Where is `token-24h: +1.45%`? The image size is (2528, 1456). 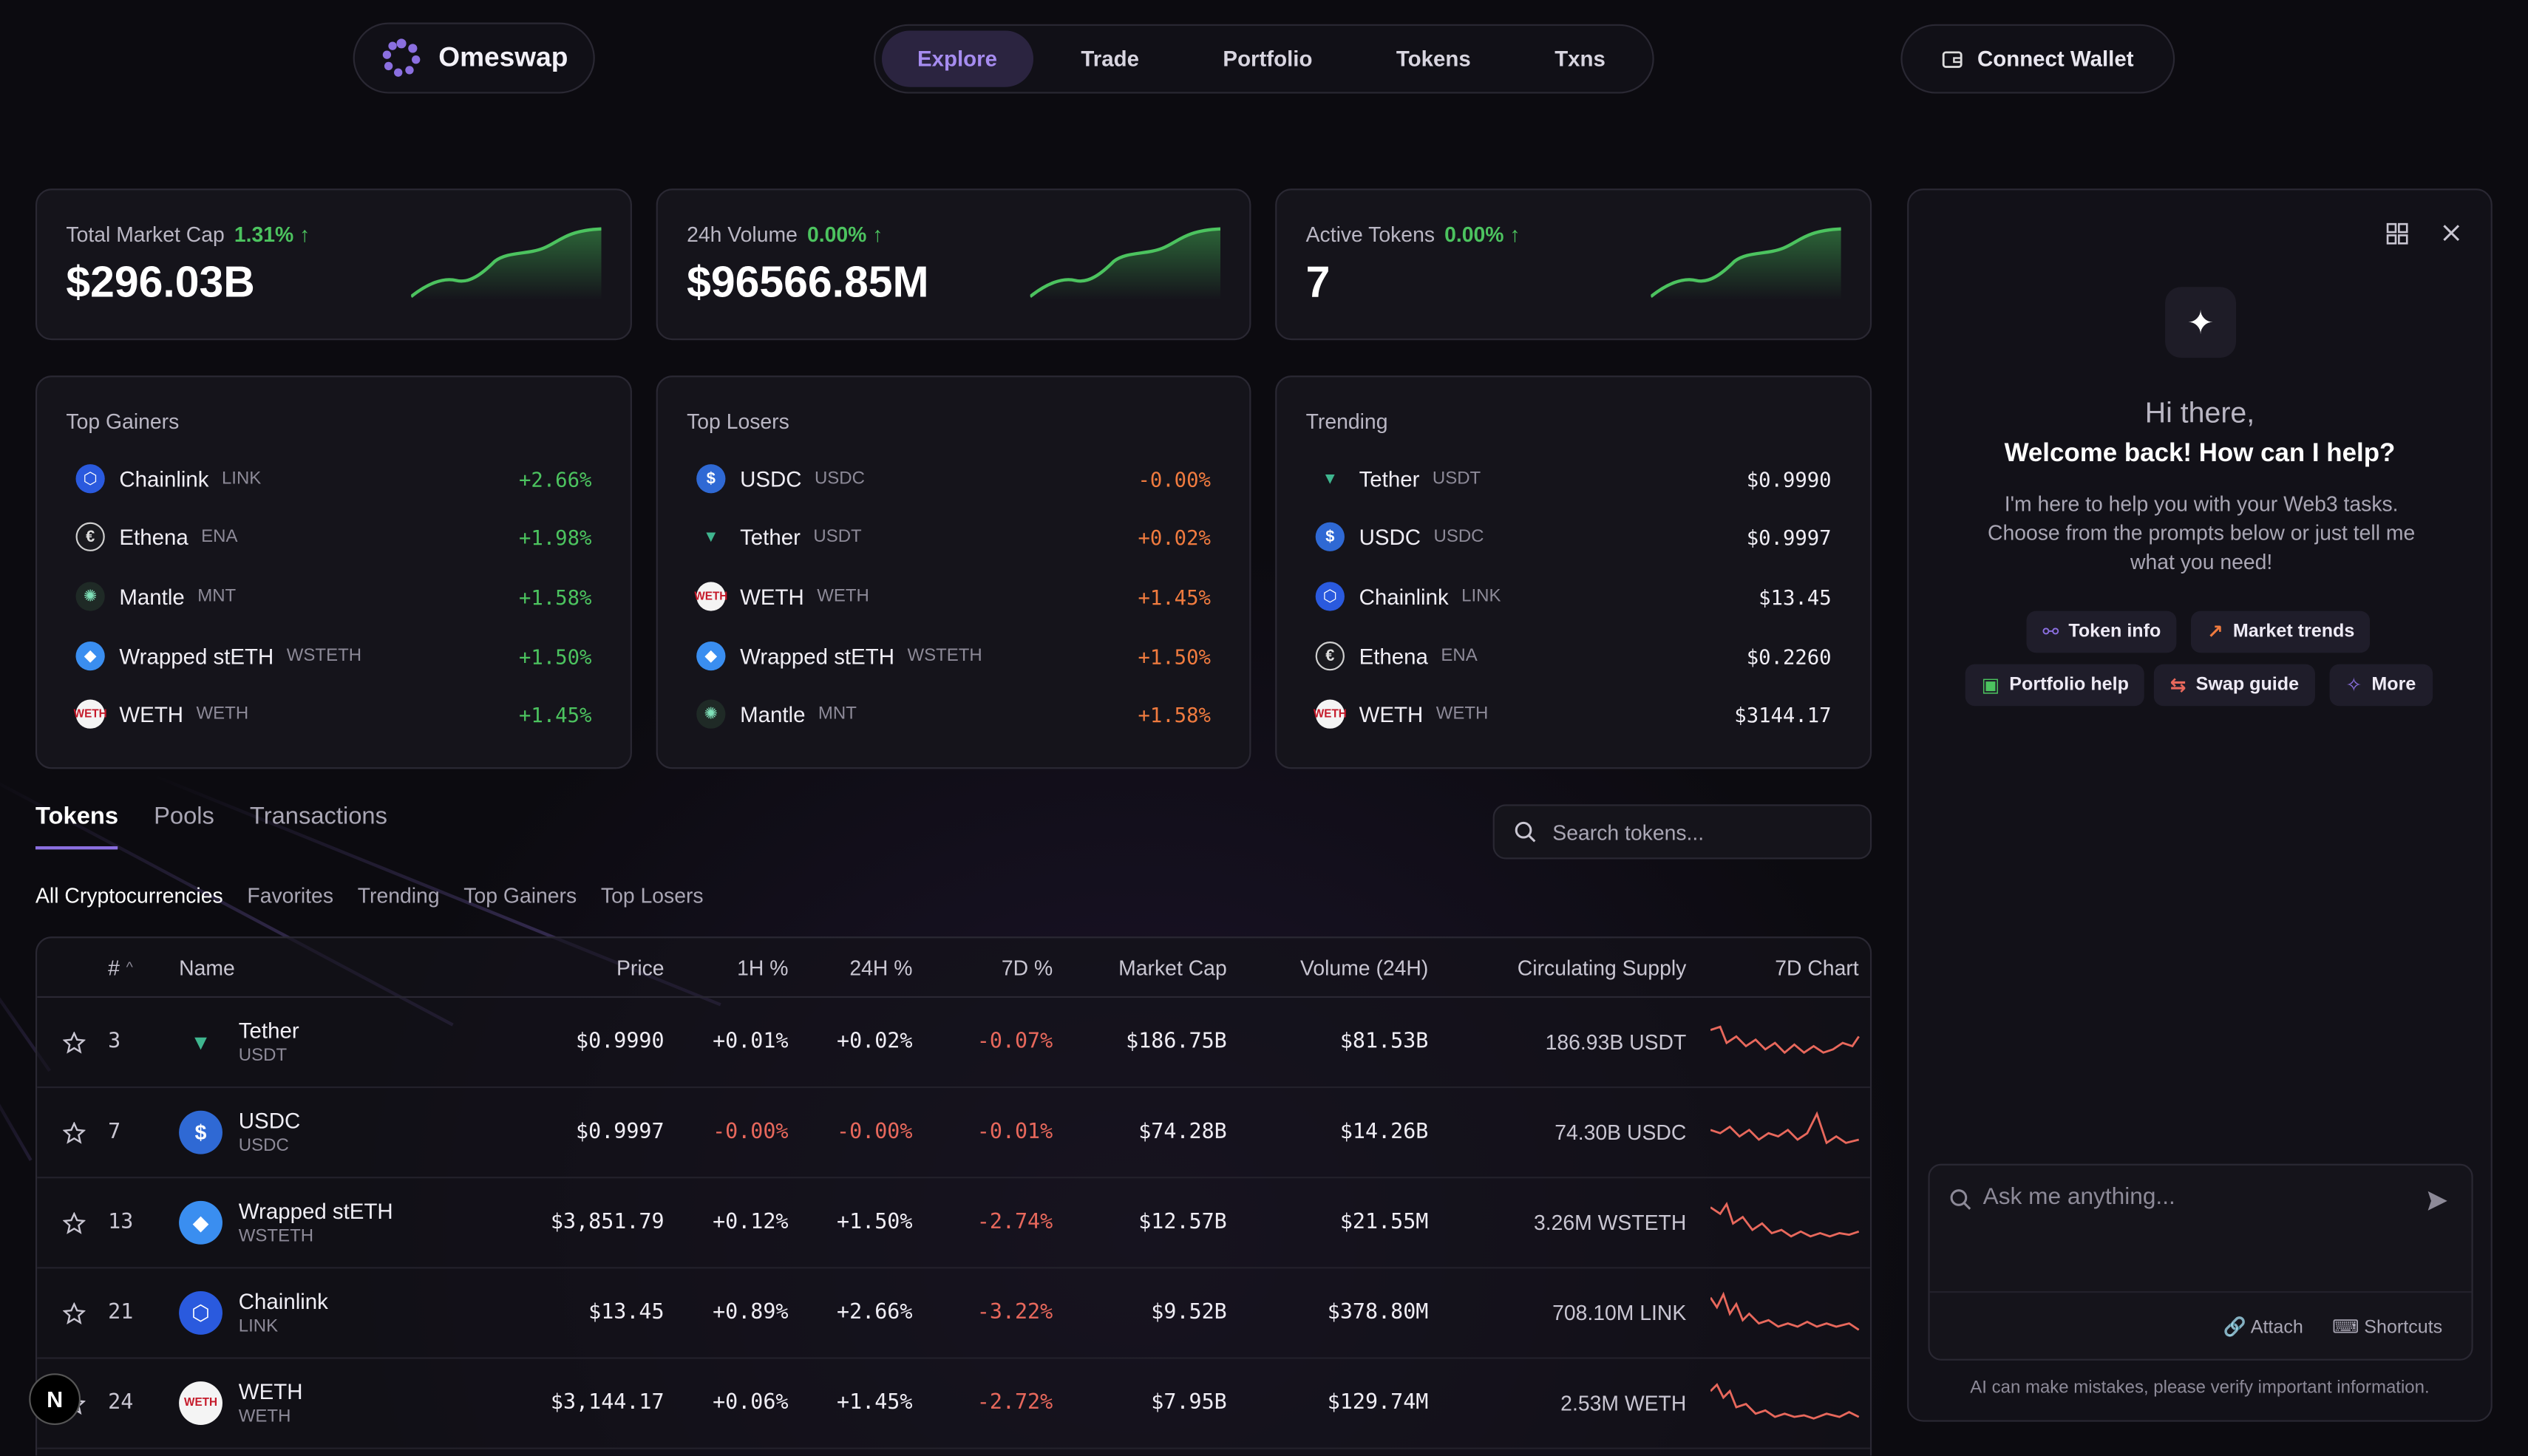 token-24h: +1.45% is located at coordinates (875, 1403).